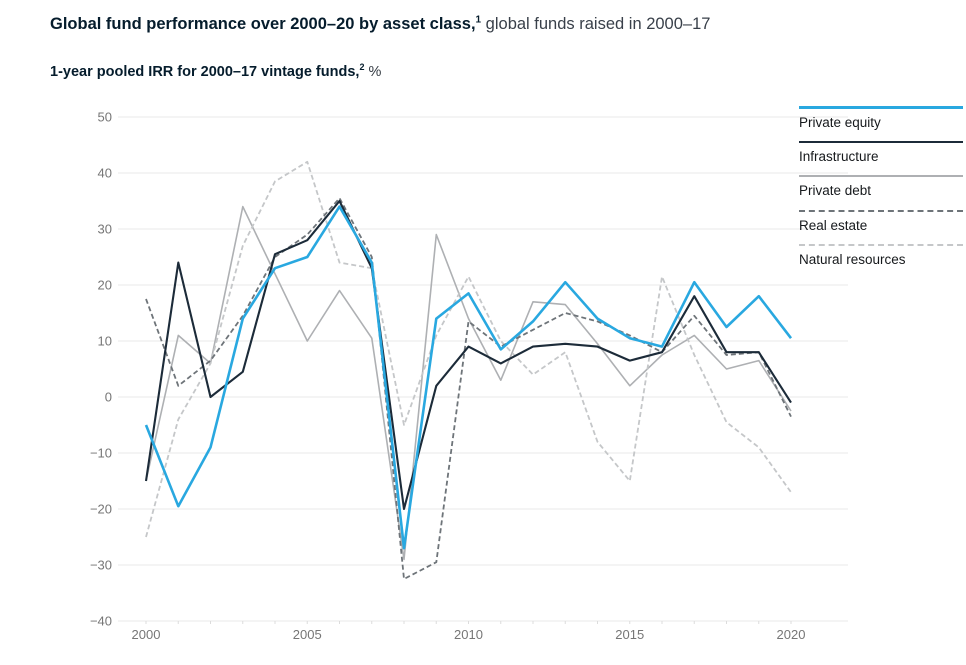 Image resolution: width=966 pixels, height=665 pixels. What do you see at coordinates (105, 229) in the screenshot?
I see `y-tick-label: 30` at bounding box center [105, 229].